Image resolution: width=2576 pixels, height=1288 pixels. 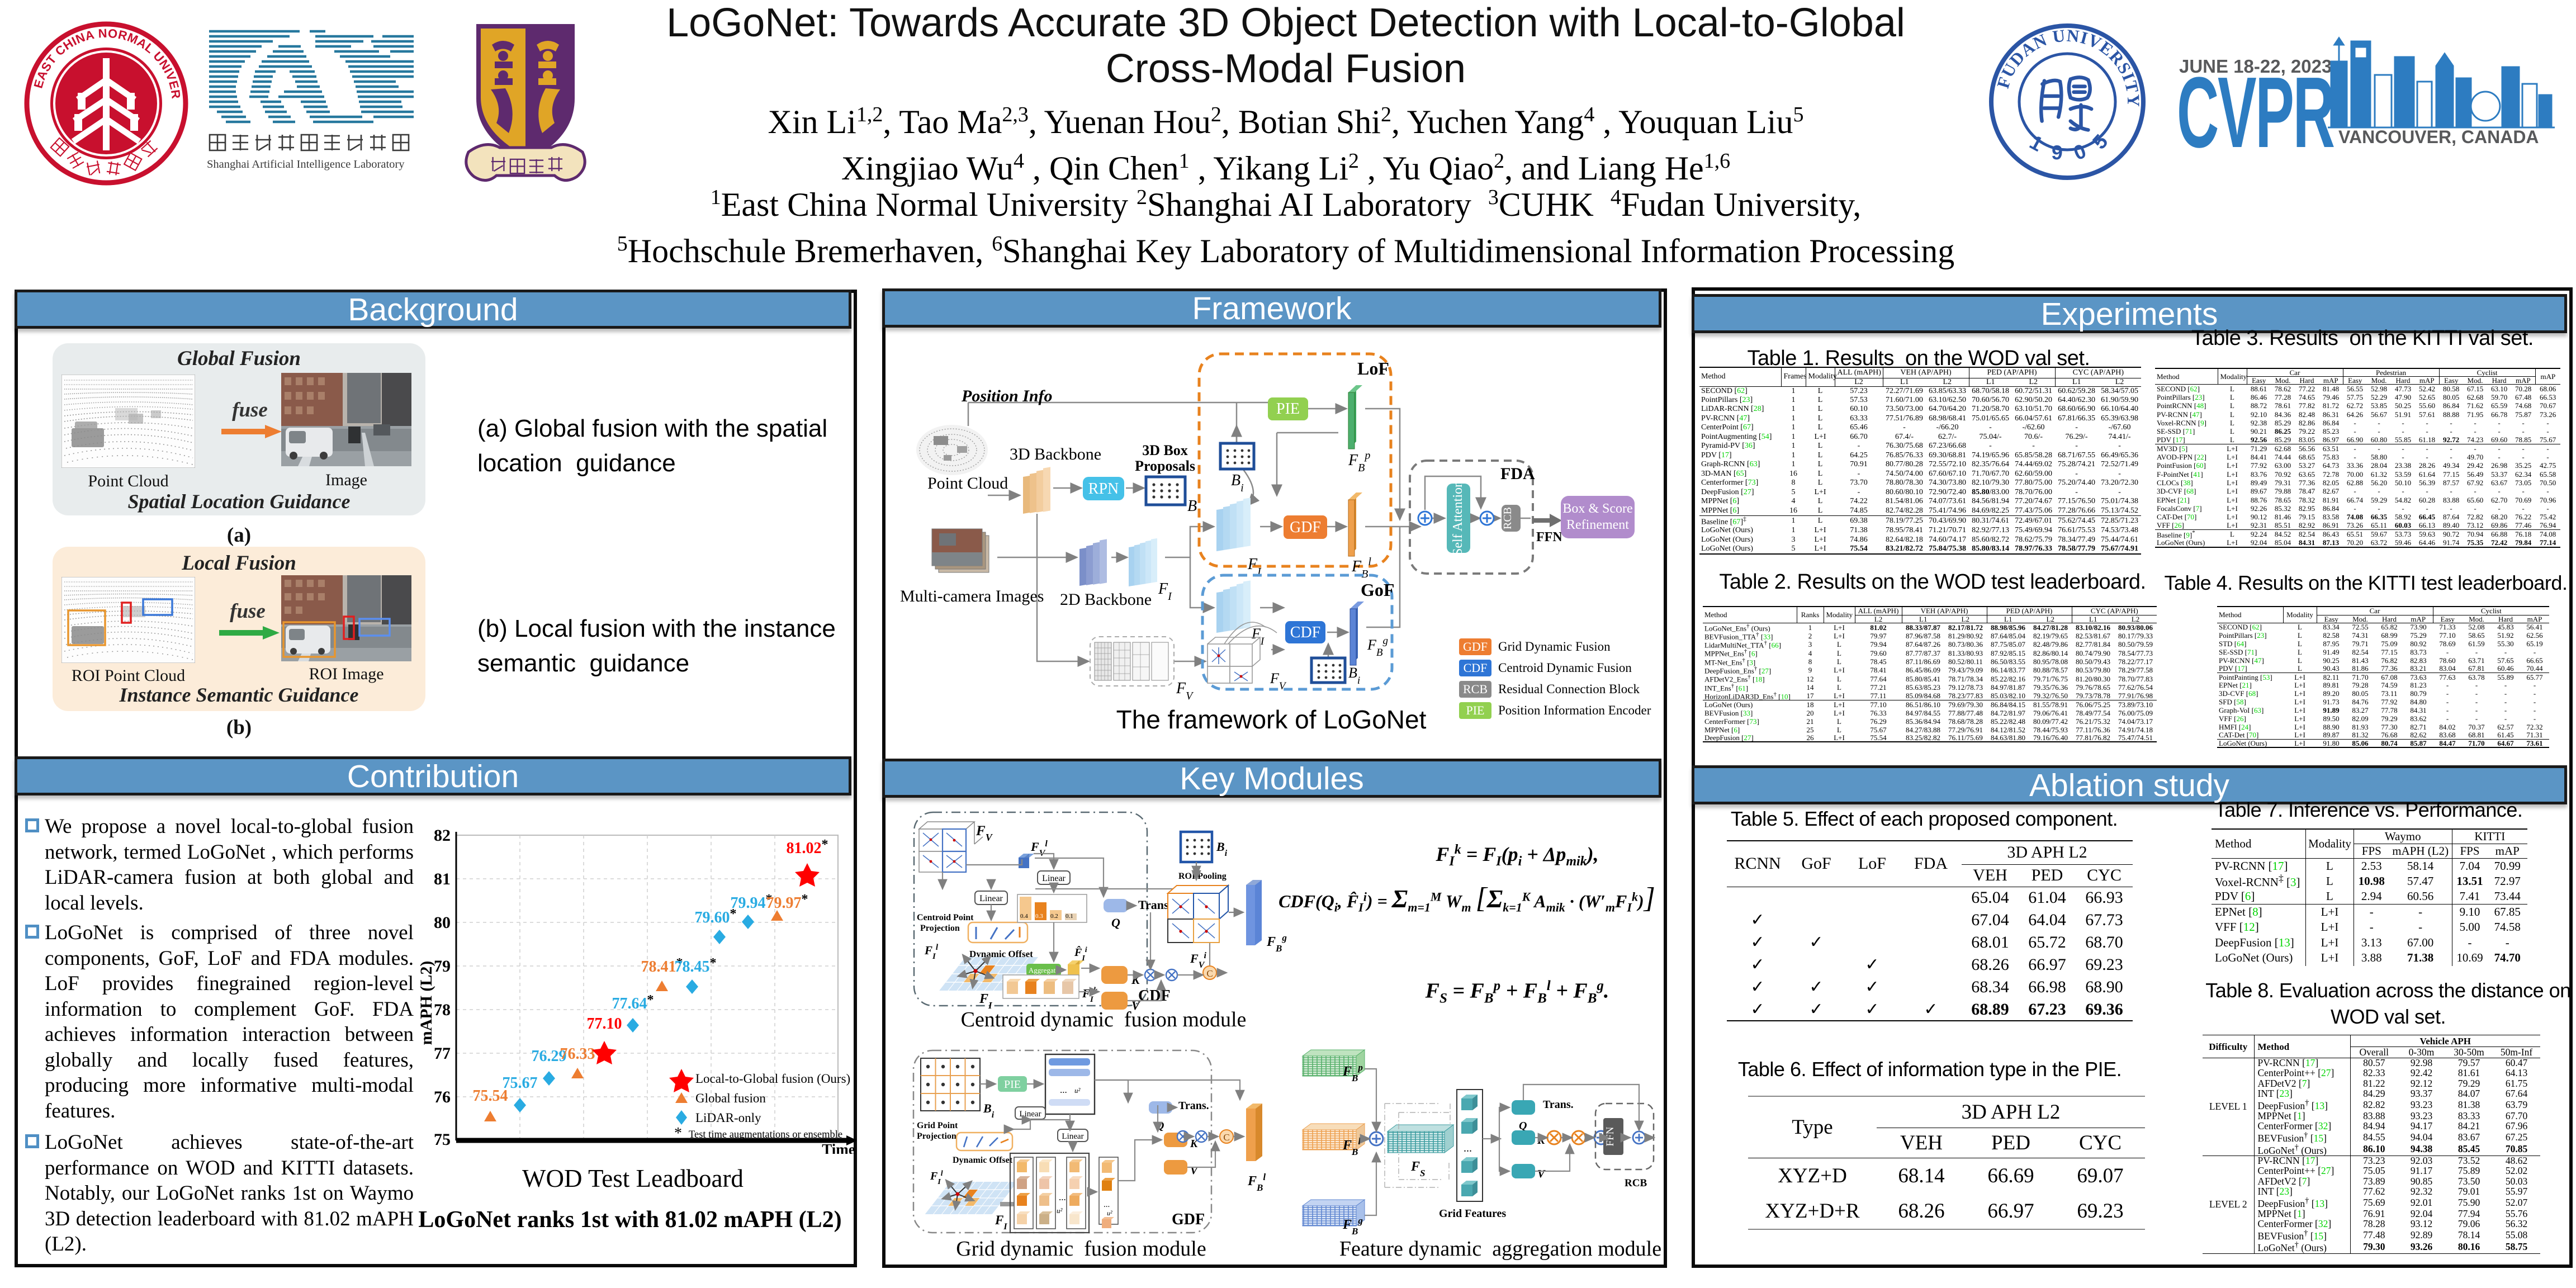 What do you see at coordinates (1055, 454) in the screenshot?
I see `svg-text: 3D Backbone` at bounding box center [1055, 454].